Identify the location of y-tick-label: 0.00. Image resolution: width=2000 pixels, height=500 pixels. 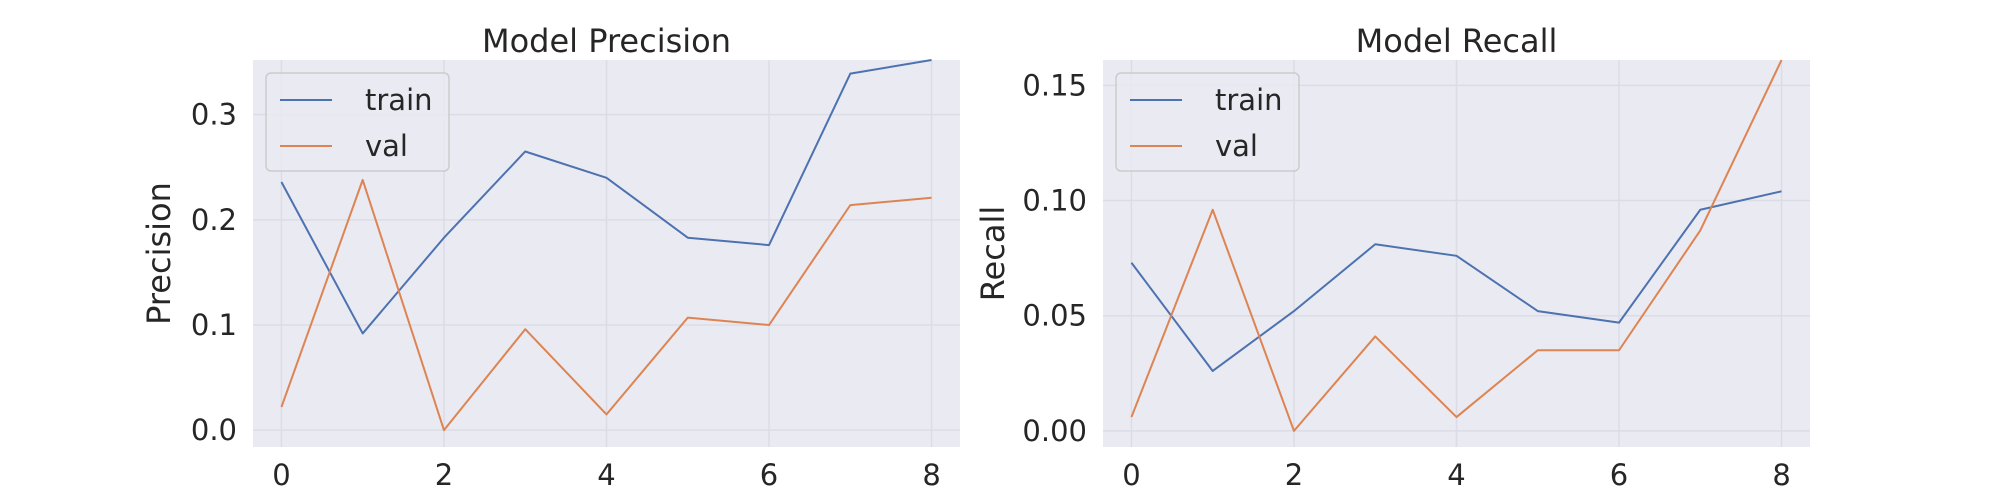
(1054, 431).